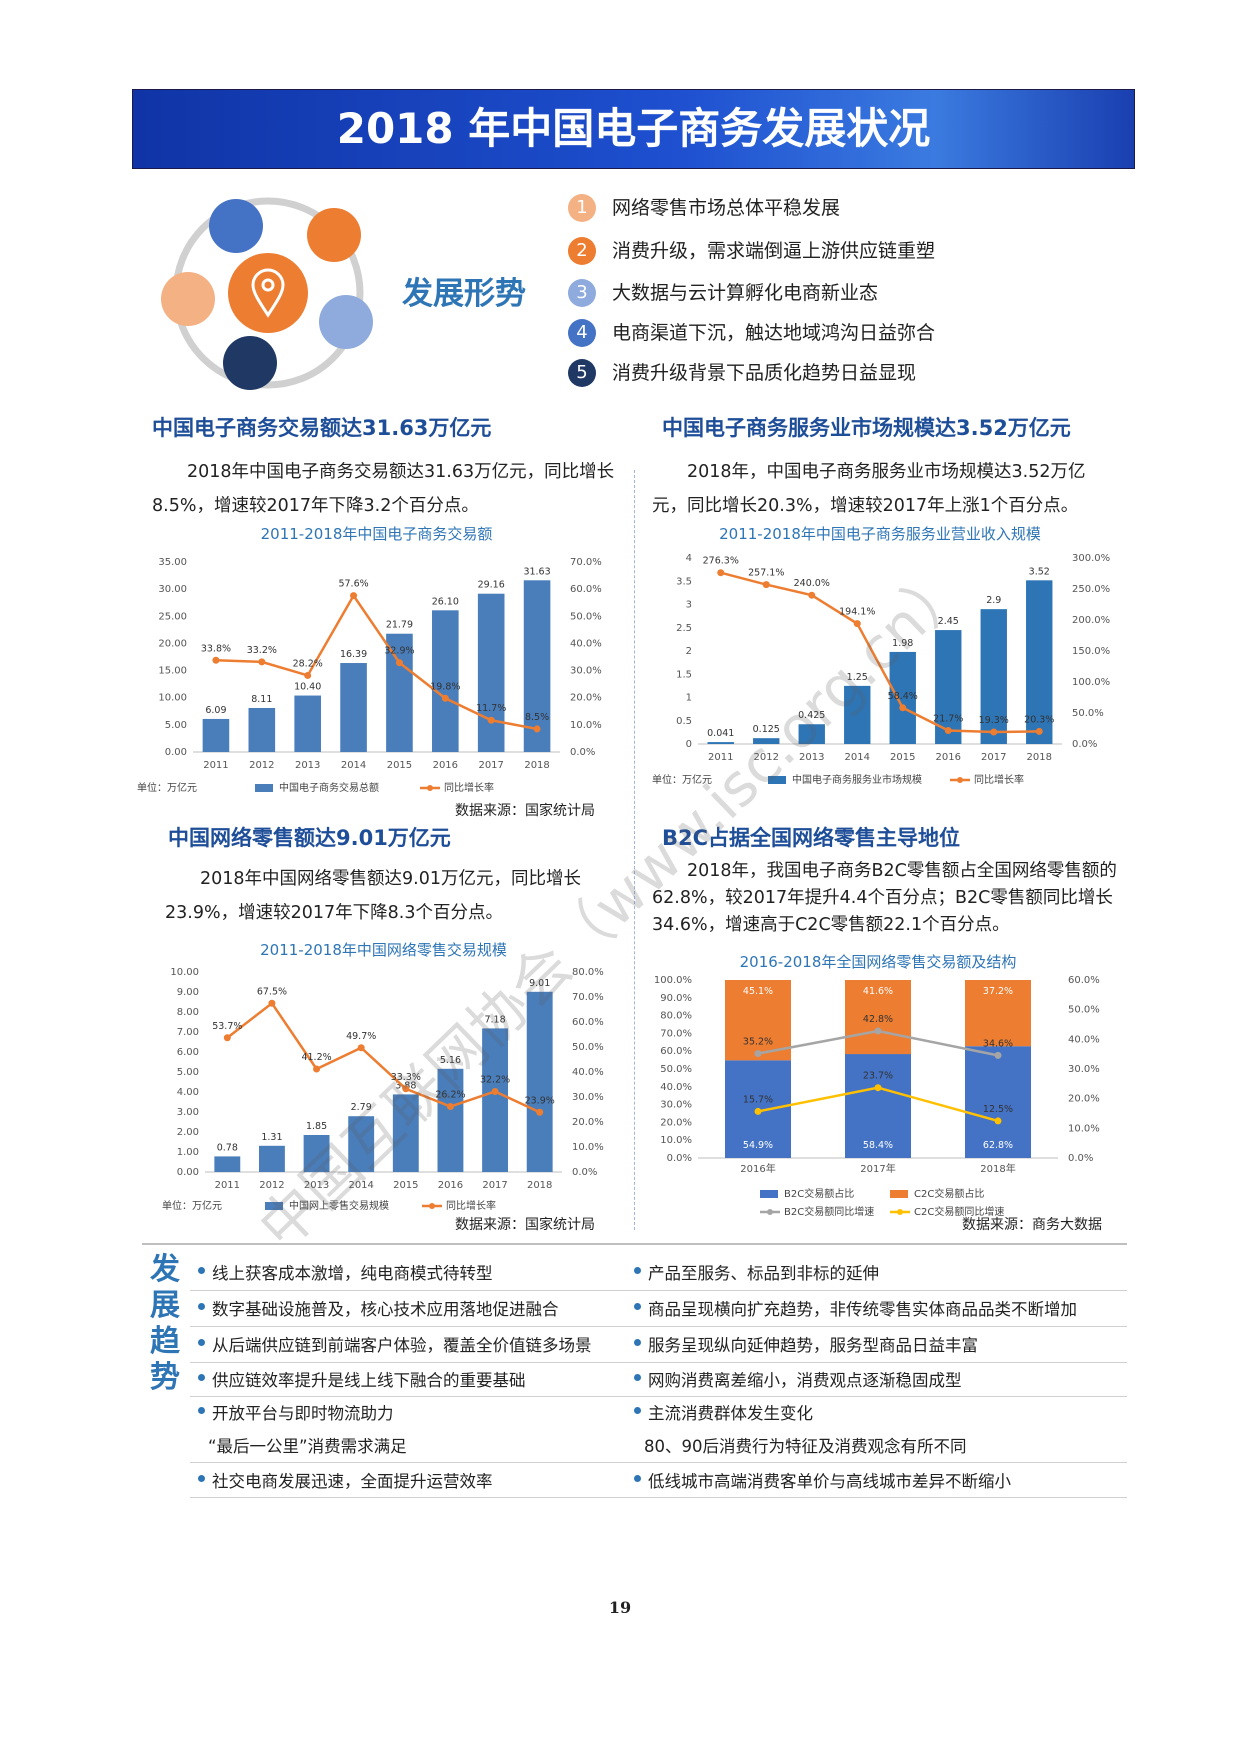 The image size is (1240, 1754). Describe the element at coordinates (188, 992) in the screenshot. I see `y-tick-label: 9.00` at that location.